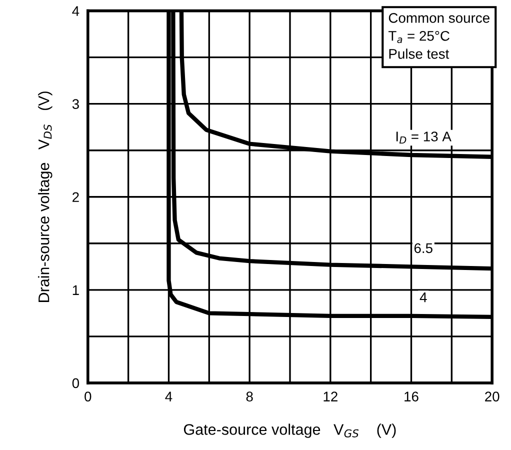  Describe the element at coordinates (76, 11) in the screenshot. I see `y-tick-label: 4` at that location.